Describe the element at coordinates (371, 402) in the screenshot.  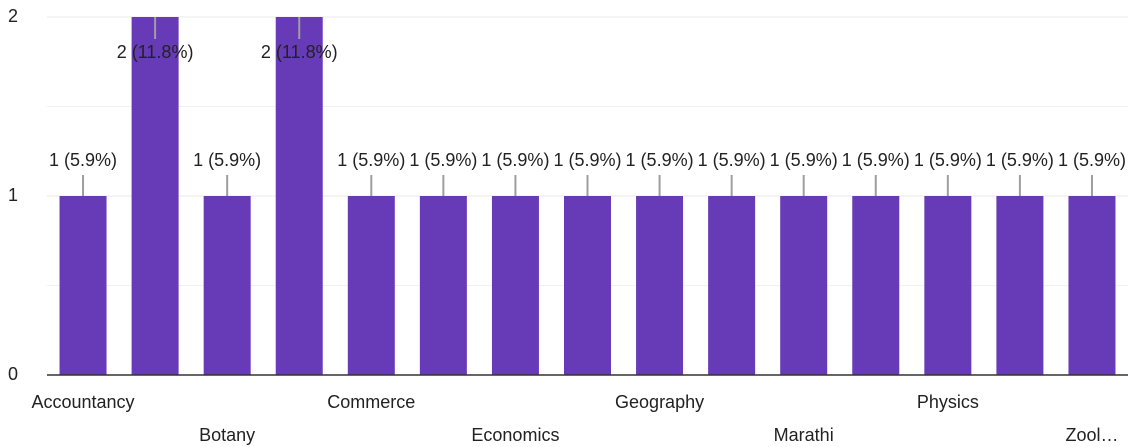
I see `x-tick-label: Commerce` at that location.